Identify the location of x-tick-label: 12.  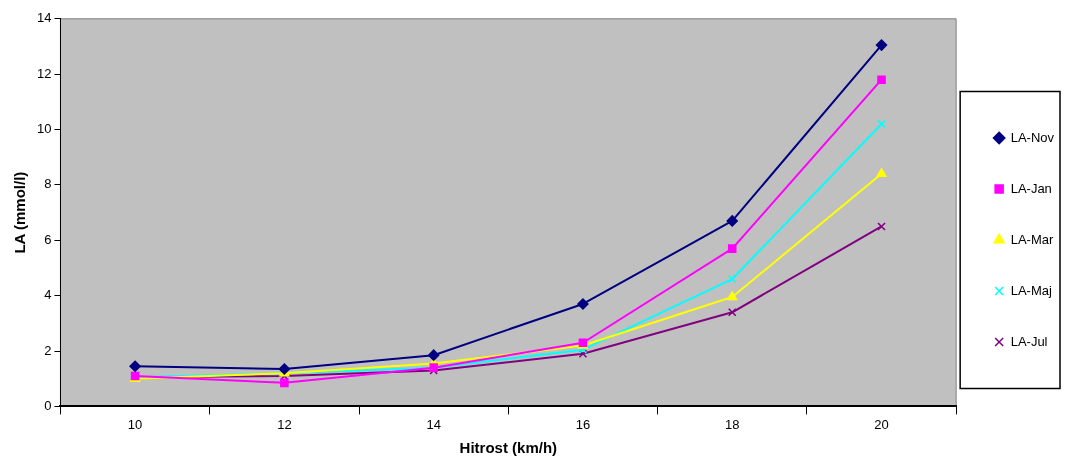
(284, 424).